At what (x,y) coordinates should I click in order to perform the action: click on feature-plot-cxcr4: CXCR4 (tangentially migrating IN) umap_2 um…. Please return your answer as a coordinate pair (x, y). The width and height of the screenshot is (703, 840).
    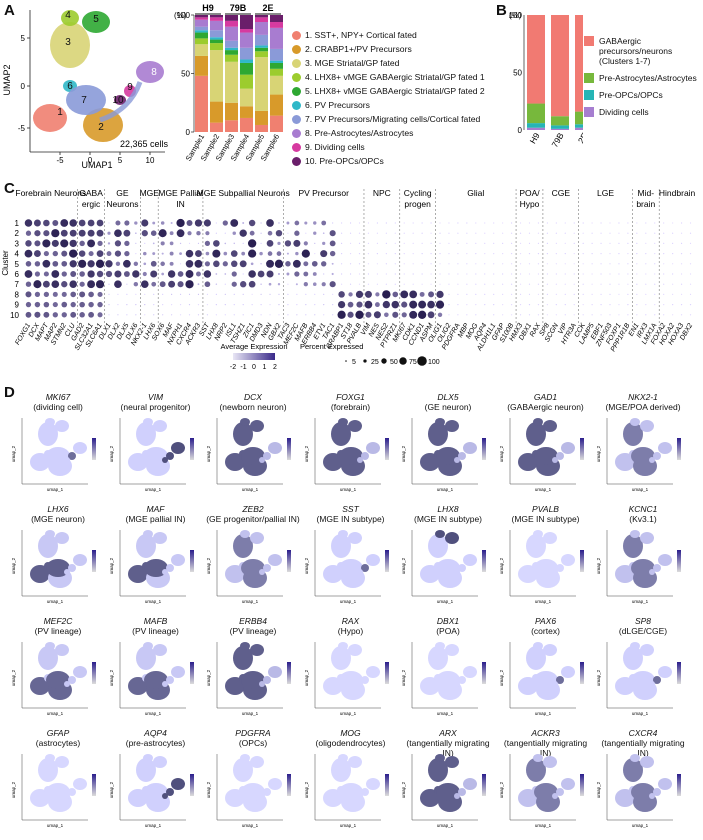
    Looking at the image, I should click on (643, 778).